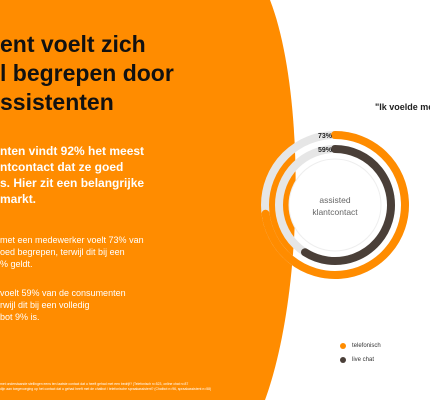  I want to click on intro-line: ntcontact dat ze goed, so click(62, 167).